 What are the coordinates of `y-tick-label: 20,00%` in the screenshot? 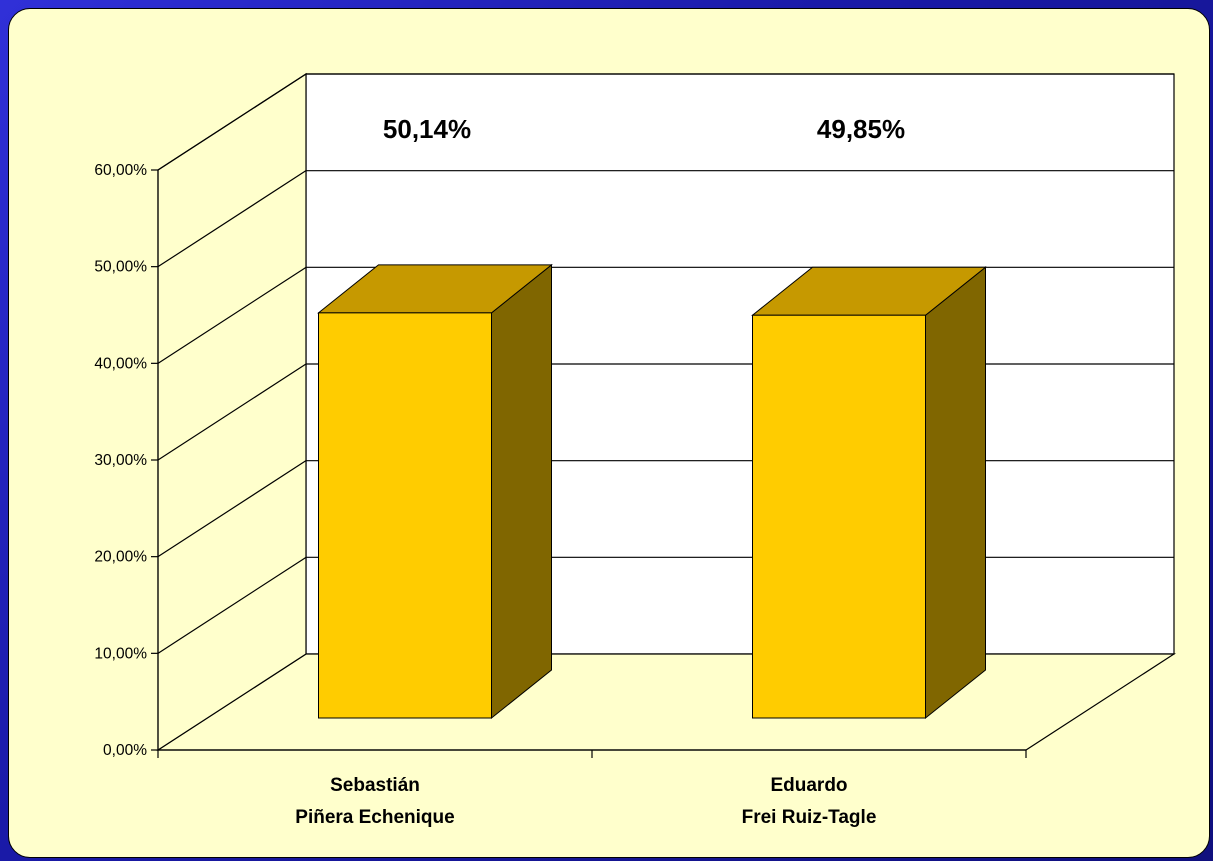 It's located at (120, 557).